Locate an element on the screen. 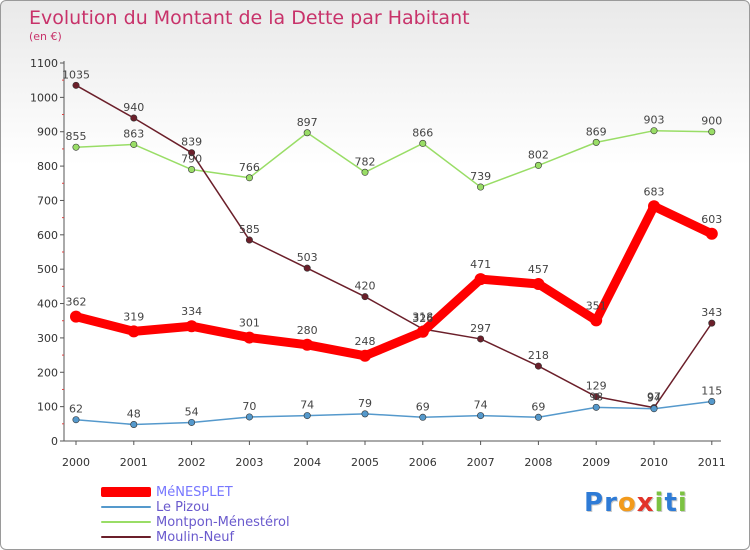 Image resolution: width=750 pixels, height=550 pixels. x-tick-label: 2002 is located at coordinates (192, 462).